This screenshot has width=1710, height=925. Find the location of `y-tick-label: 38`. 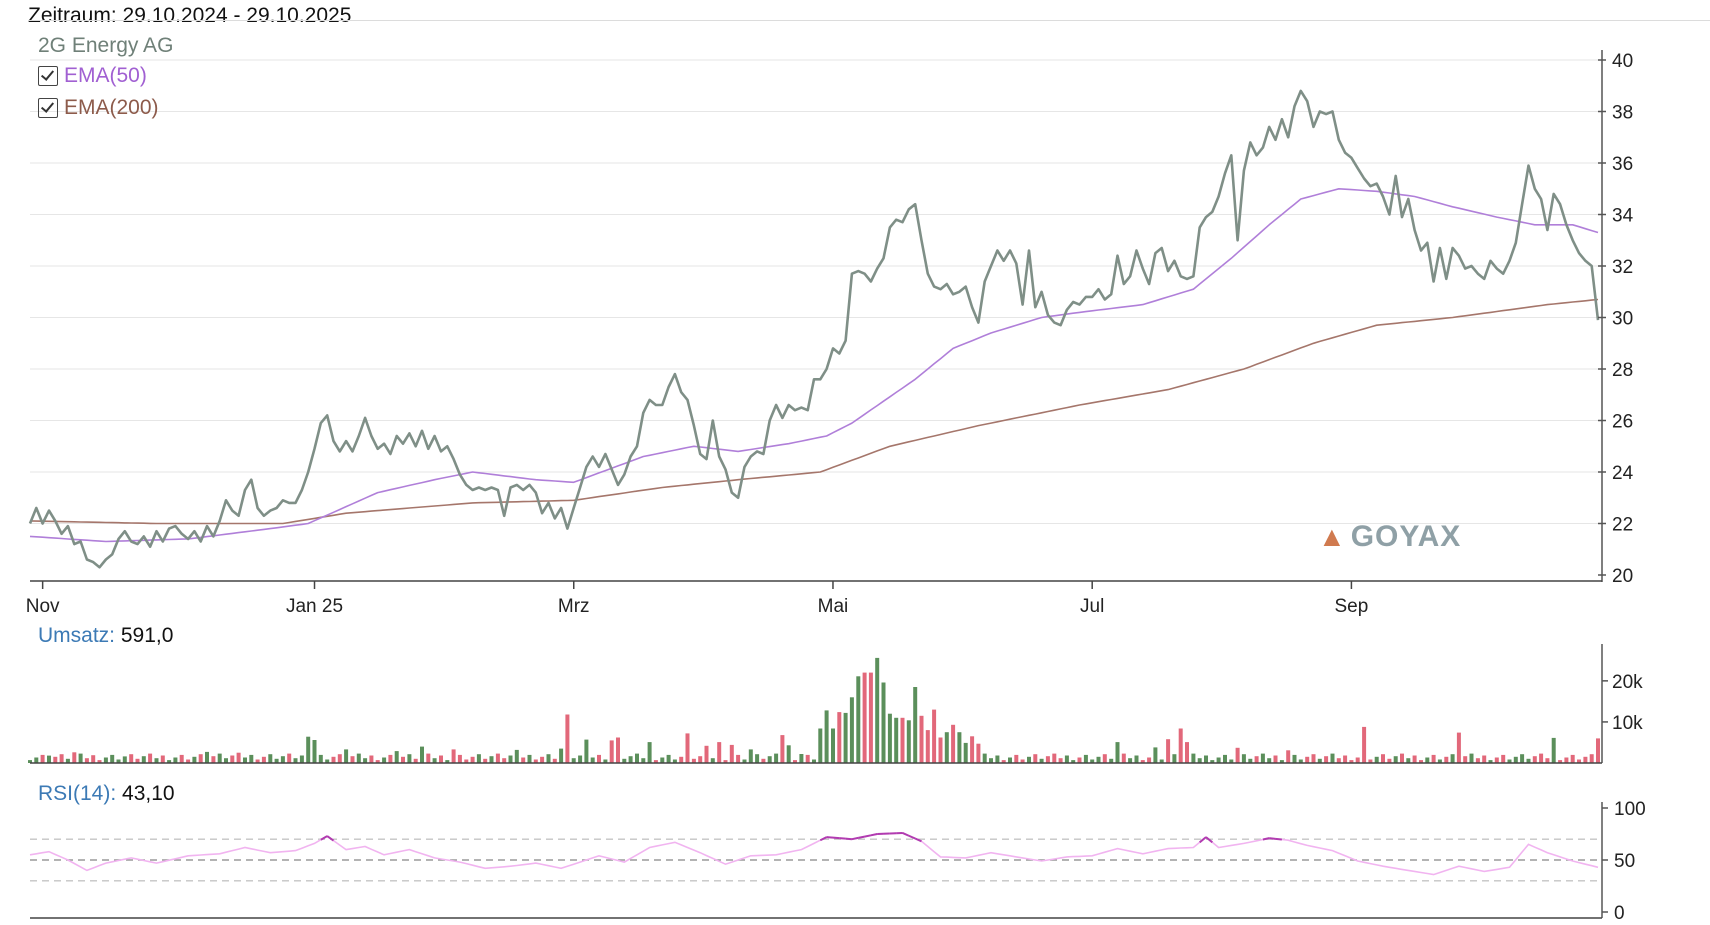

y-tick-label: 38 is located at coordinates (1622, 113).